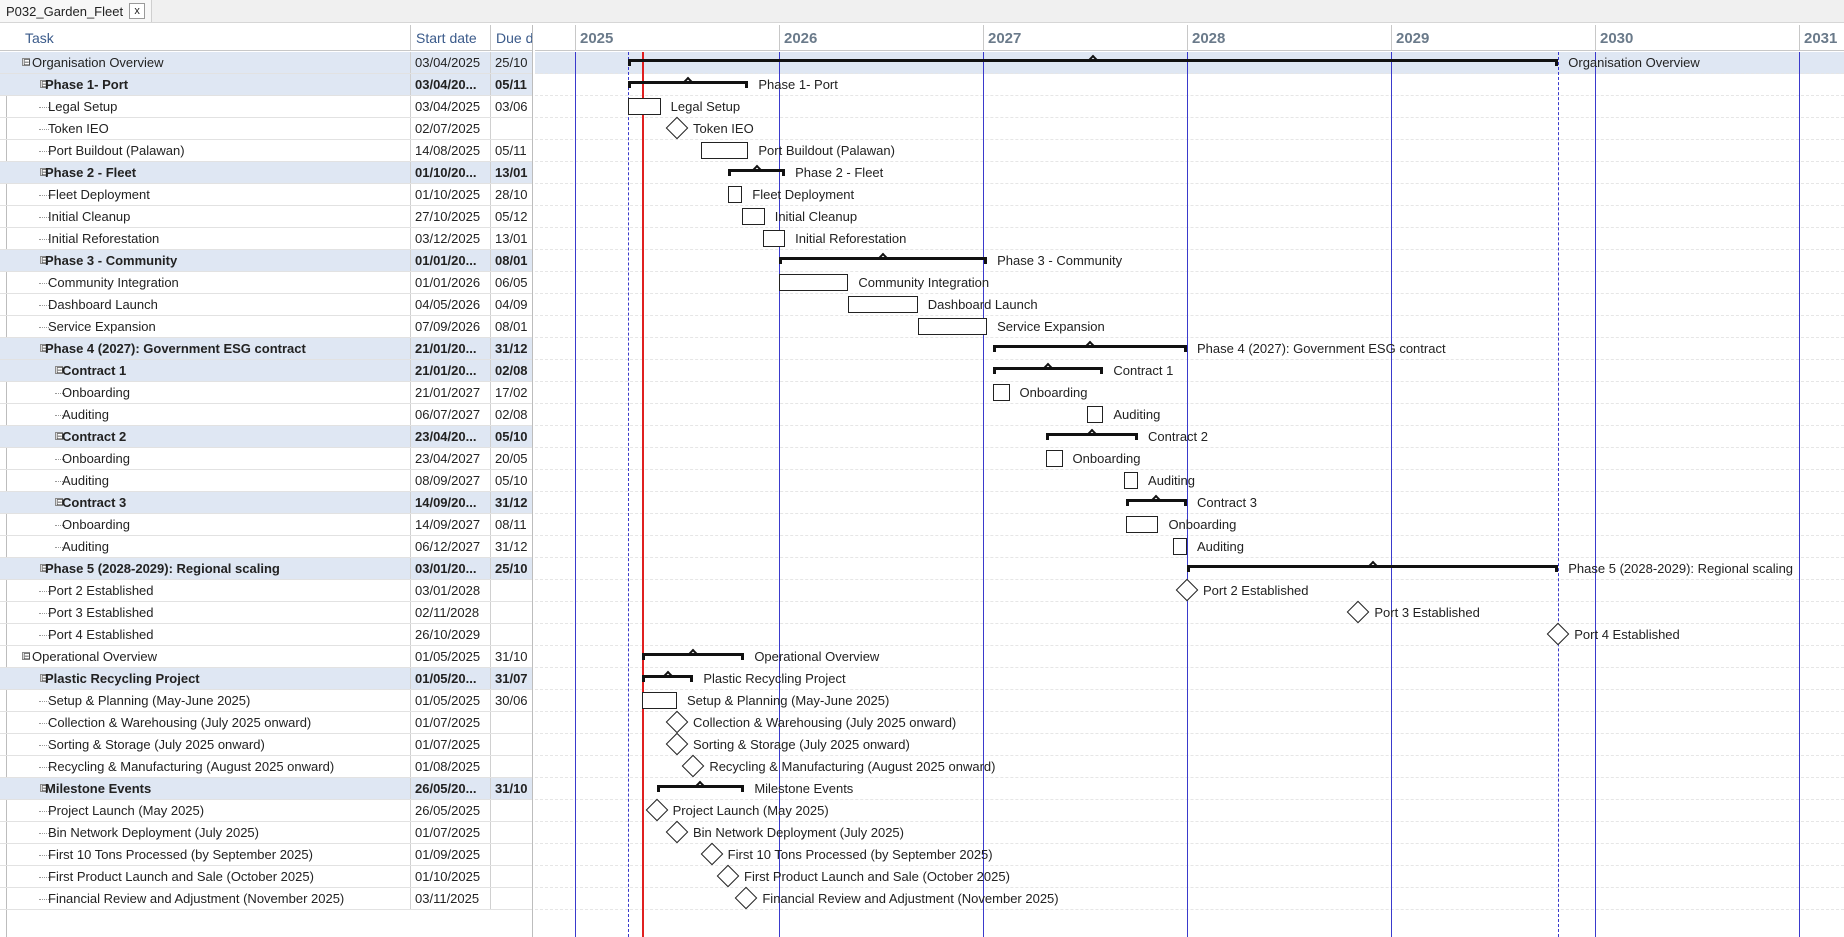 This screenshot has height=937, width=1844. I want to click on task-name-cell: Plastic Recycling Project, so click(215, 678).